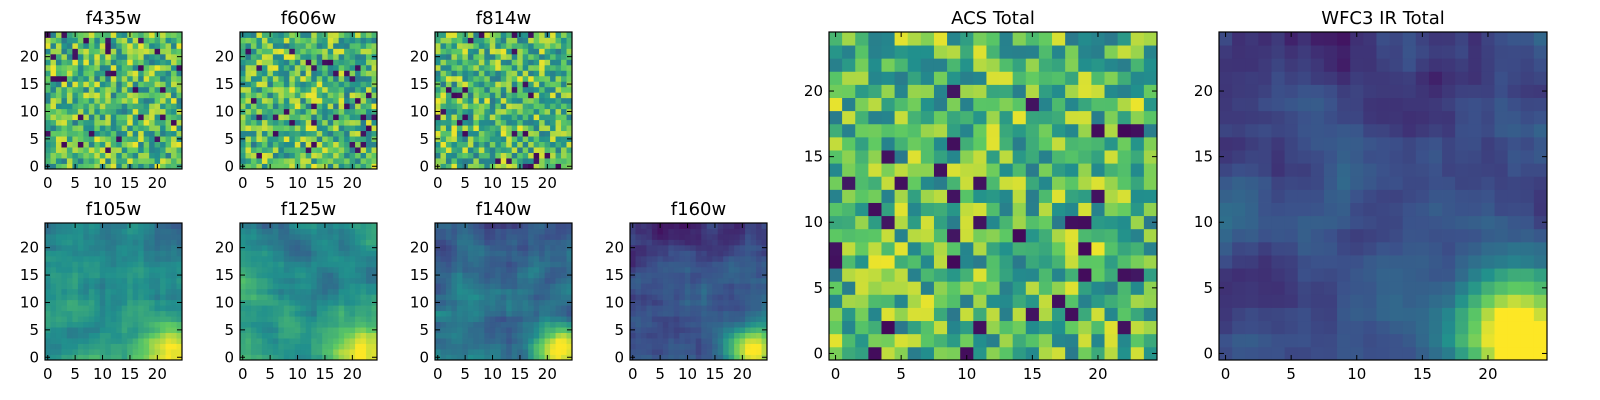  Describe the element at coordinates (519, 374) in the screenshot. I see `x-tick-label: 15` at that location.